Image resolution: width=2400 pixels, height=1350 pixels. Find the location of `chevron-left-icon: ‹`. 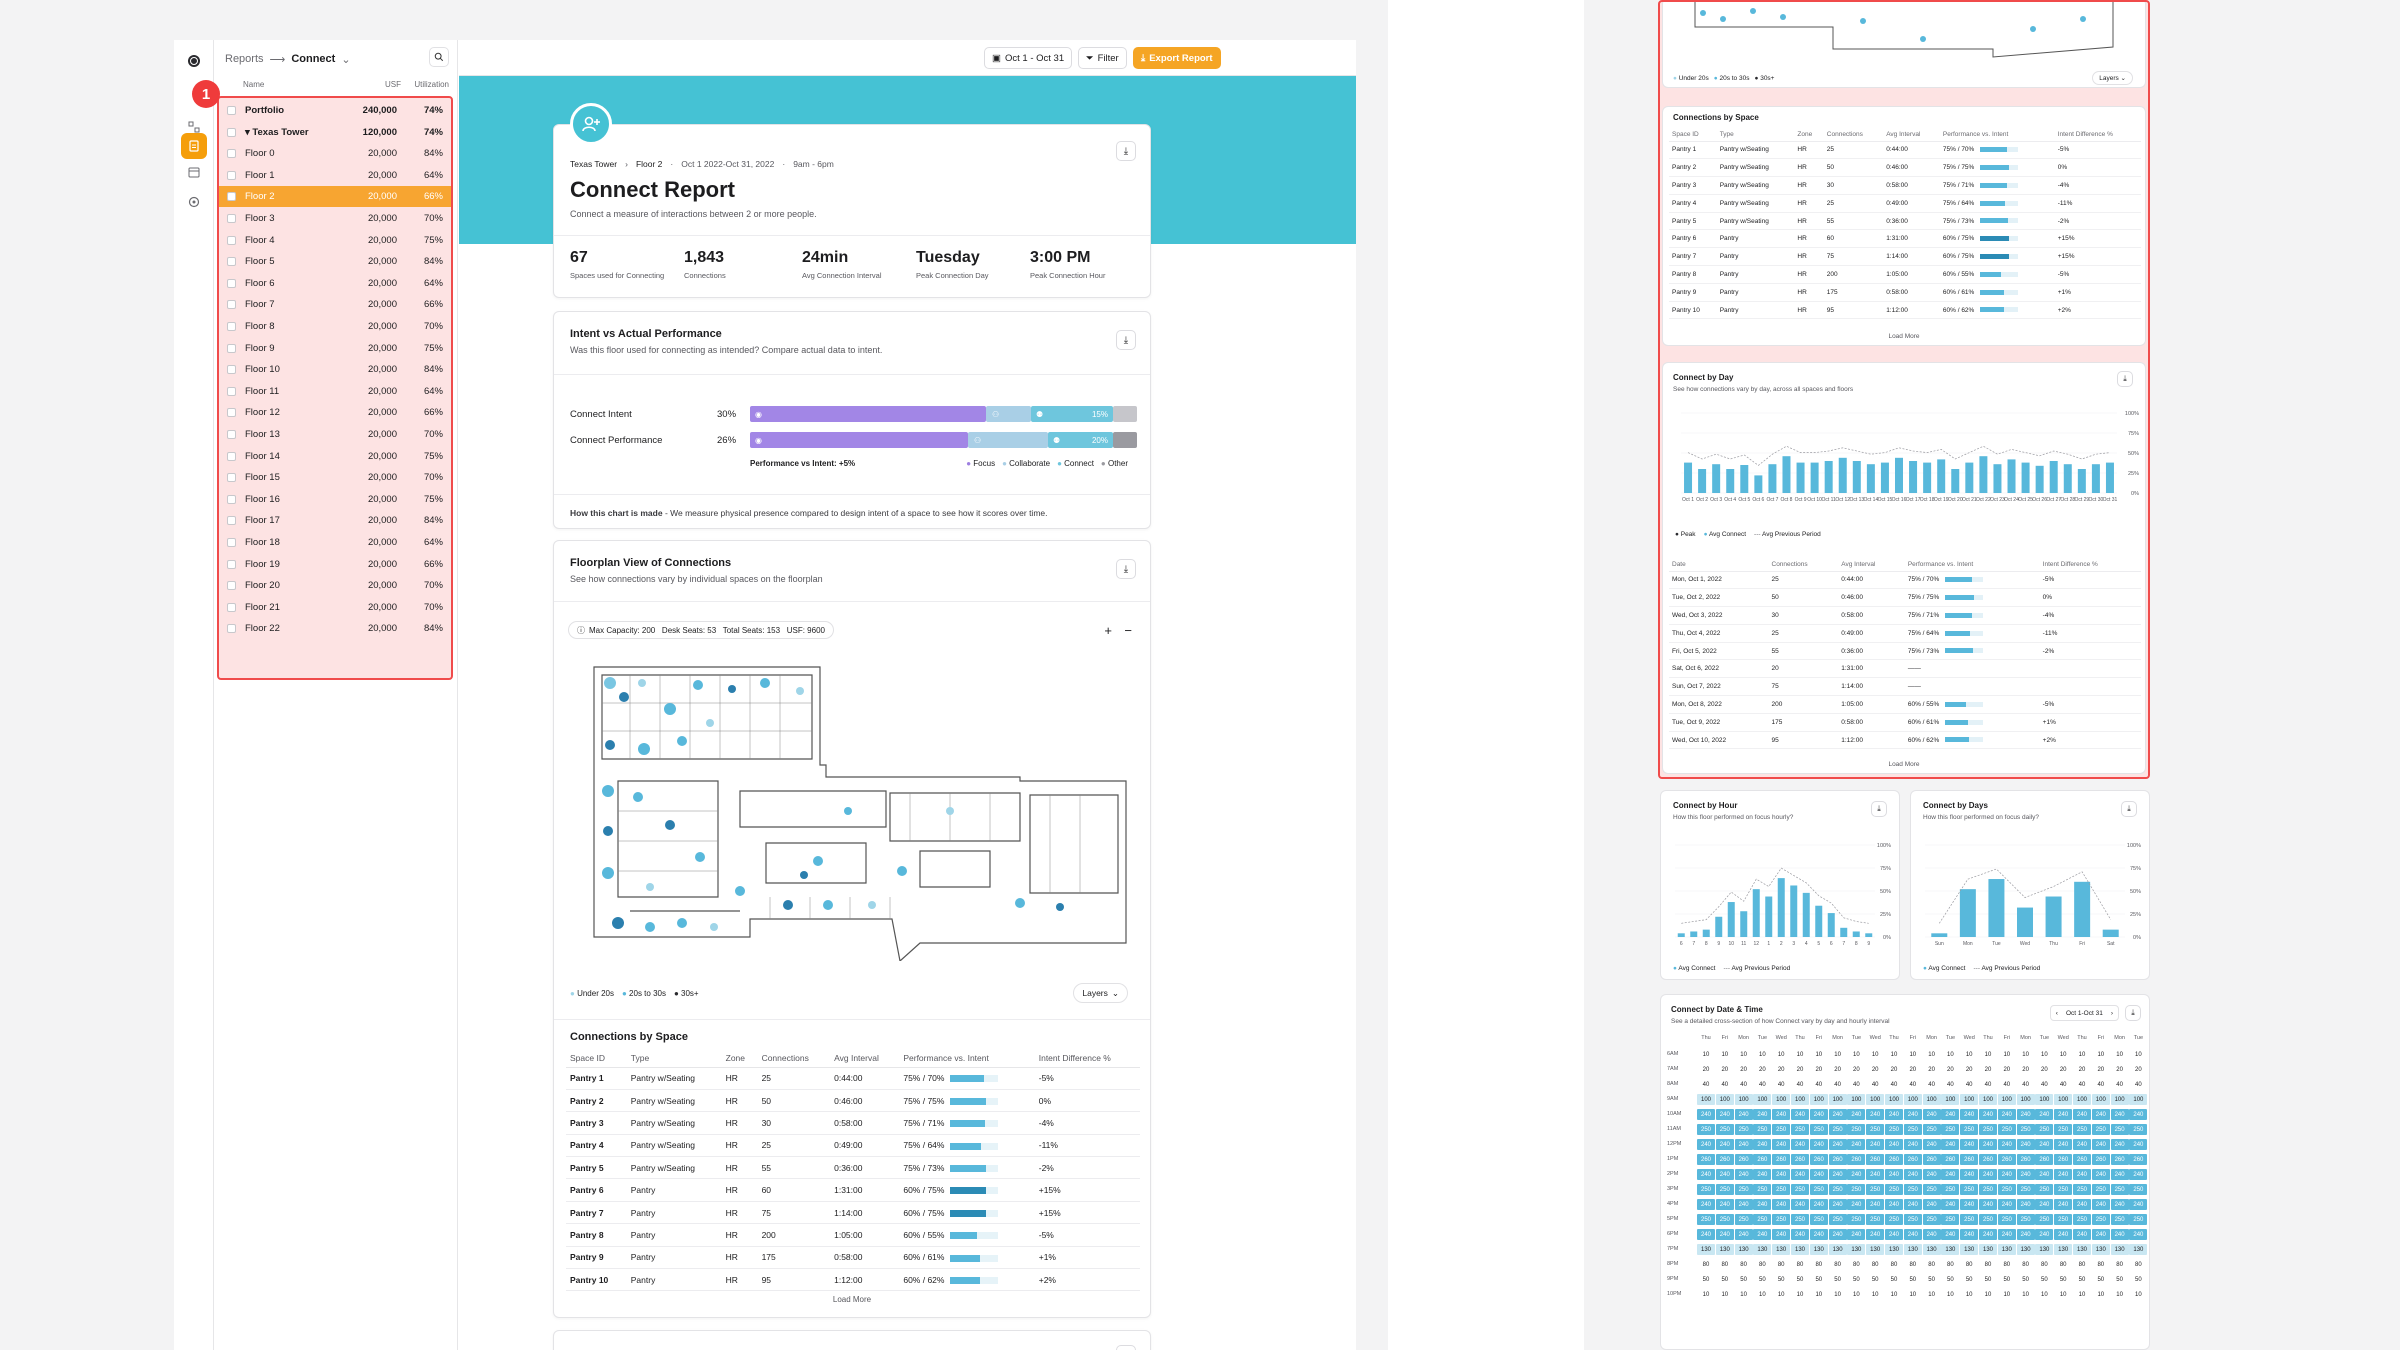

chevron-left-icon: ‹ is located at coordinates (2056, 1013).